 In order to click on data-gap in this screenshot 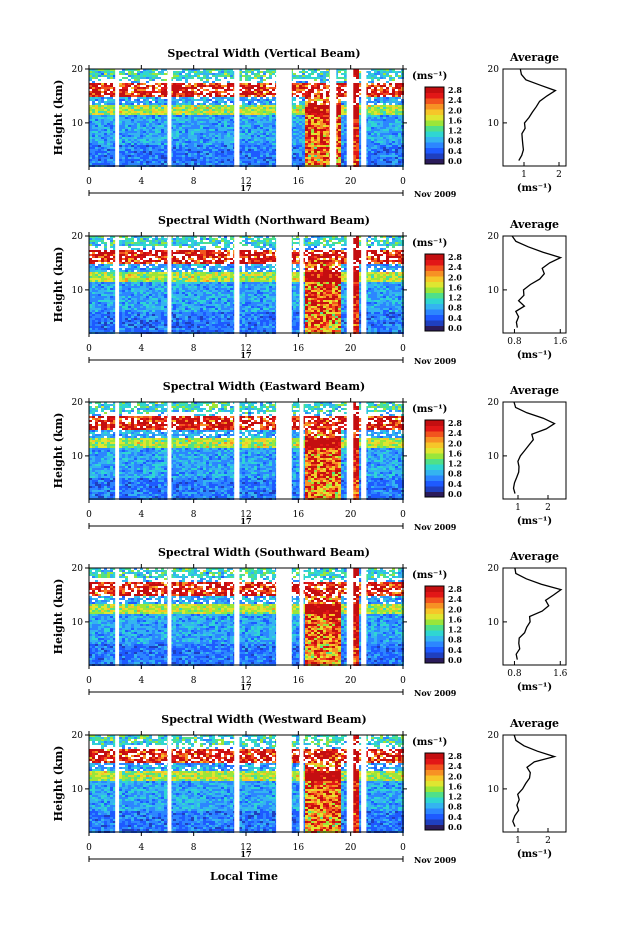, I will do `click(350, 117)`.